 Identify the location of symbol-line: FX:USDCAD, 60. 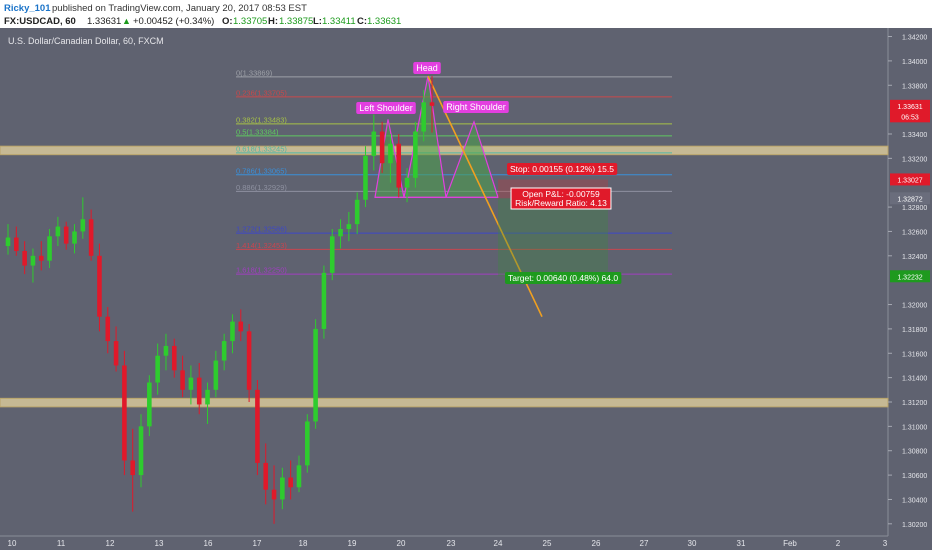
(40, 21).